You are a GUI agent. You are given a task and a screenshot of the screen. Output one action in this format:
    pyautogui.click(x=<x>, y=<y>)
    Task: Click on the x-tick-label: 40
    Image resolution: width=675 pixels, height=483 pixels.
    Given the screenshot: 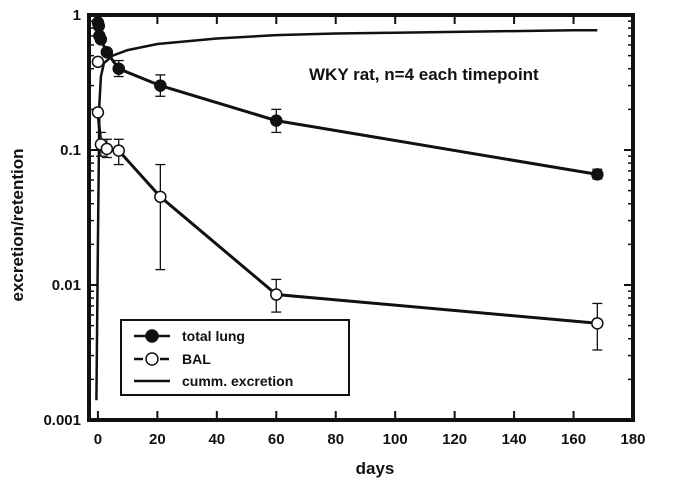 What is the action you would take?
    pyautogui.click(x=216, y=439)
    